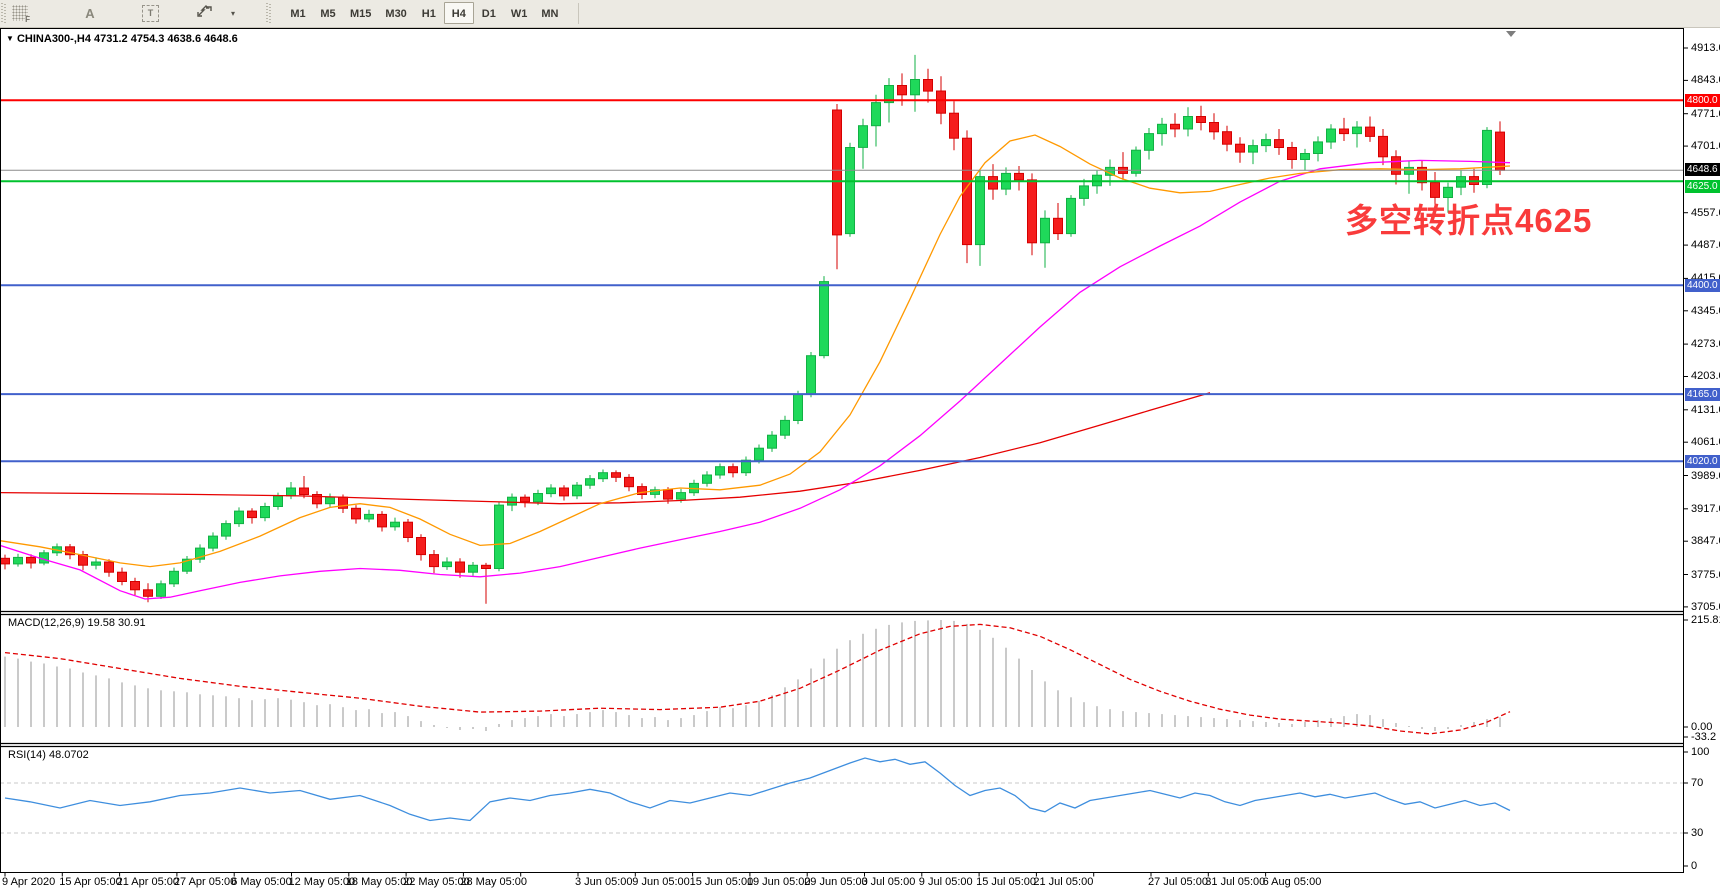  I want to click on fibonacci-grid-tool-icon: F, so click(20, 14).